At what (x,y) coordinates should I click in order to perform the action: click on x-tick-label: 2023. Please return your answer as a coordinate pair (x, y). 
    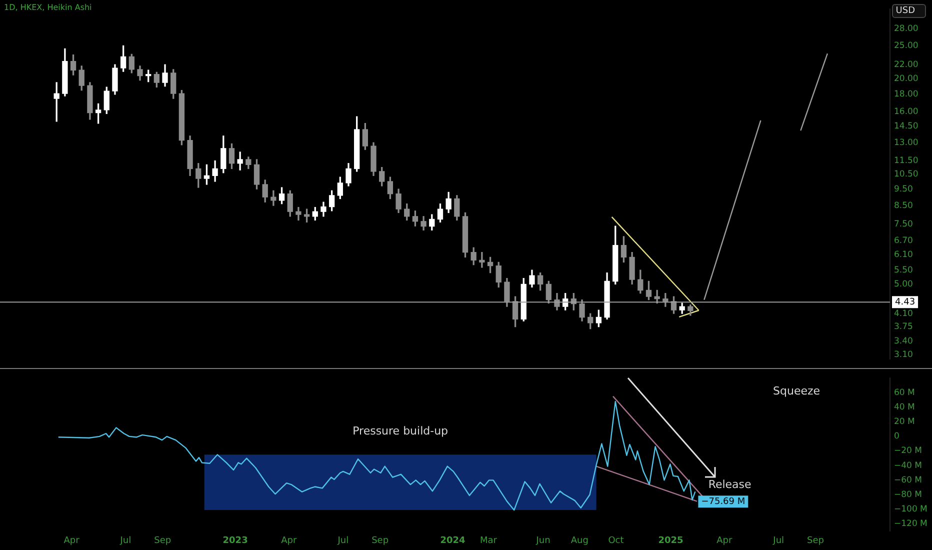
    Looking at the image, I should click on (235, 541).